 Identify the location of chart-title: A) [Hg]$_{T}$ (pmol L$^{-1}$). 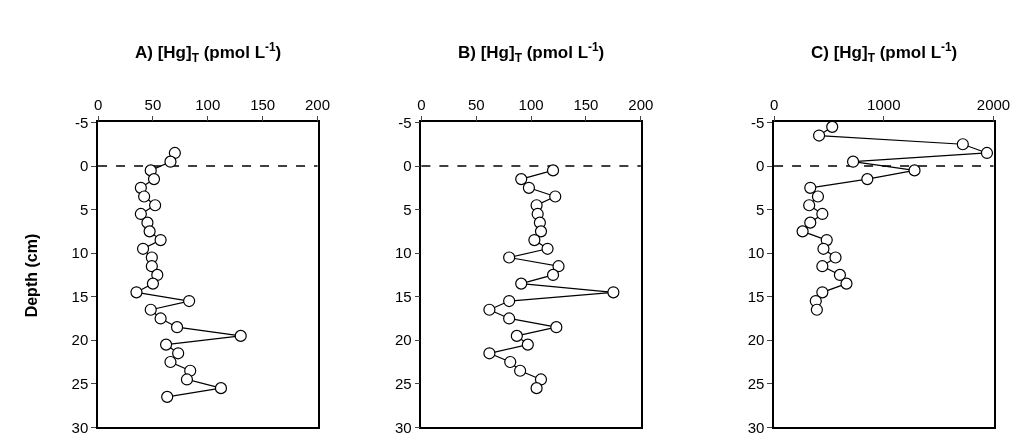
(208, 52).